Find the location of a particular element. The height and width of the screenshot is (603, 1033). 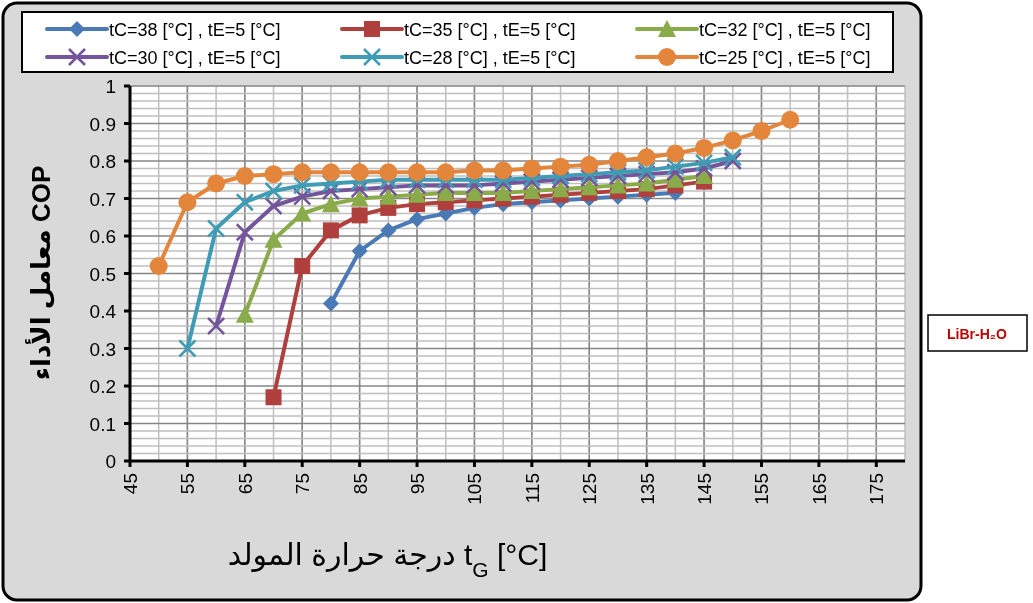

x-tick-label: 145 is located at coordinates (705, 489).